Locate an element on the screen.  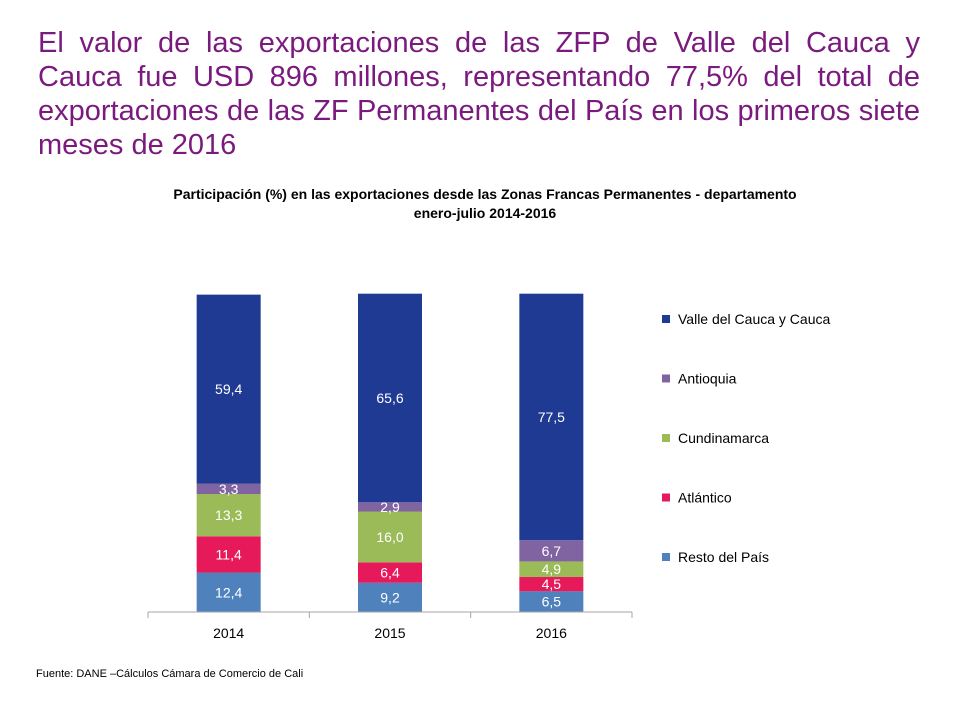
x-tick-label: 2016 is located at coordinates (551, 633).